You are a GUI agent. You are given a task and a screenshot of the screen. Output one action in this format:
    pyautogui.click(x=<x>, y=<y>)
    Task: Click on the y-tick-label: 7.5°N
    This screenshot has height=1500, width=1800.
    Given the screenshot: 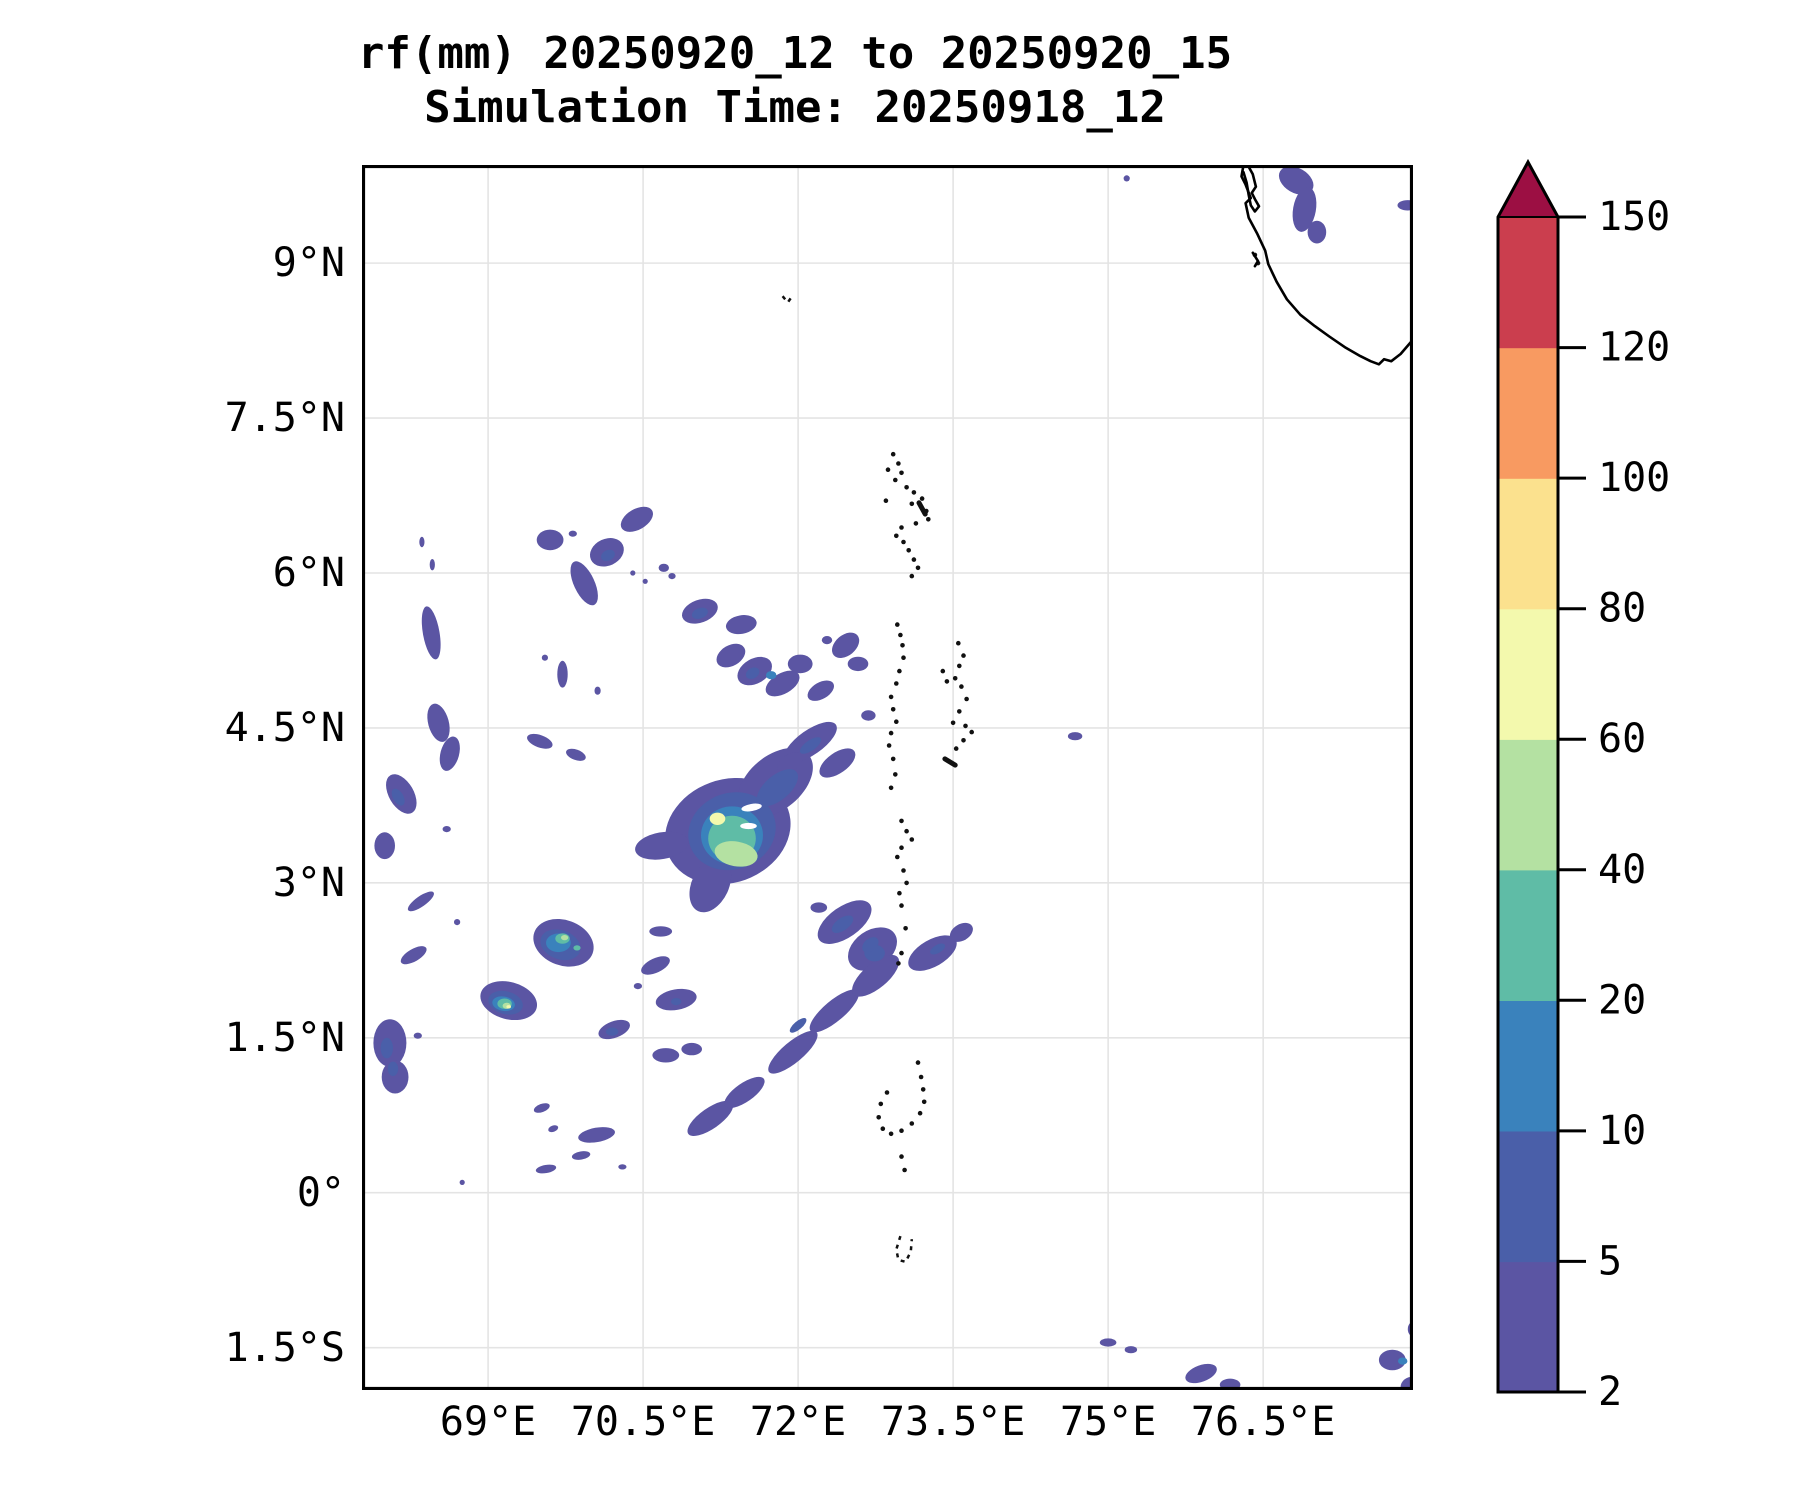 What is the action you would take?
    pyautogui.click(x=284, y=418)
    